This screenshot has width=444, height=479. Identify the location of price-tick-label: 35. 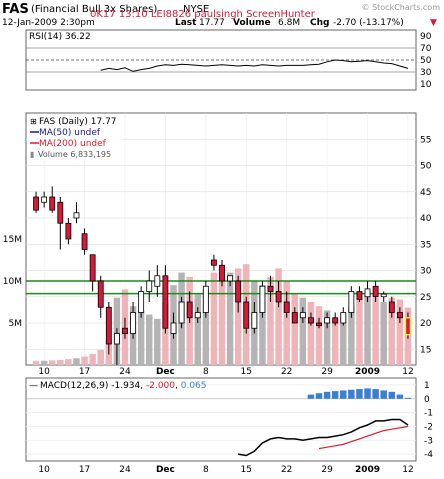
(425, 245).